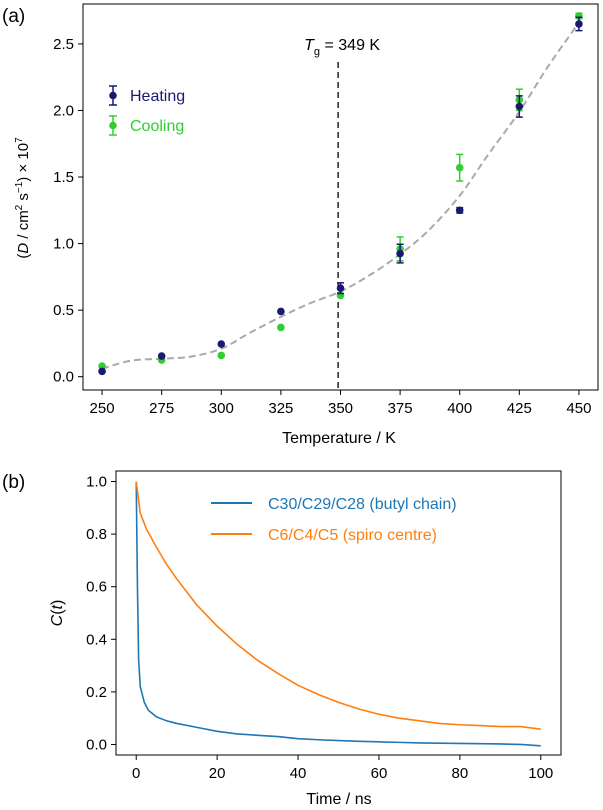  I want to click on tg-annotation-label: Tg = 349 K, so click(342, 47).